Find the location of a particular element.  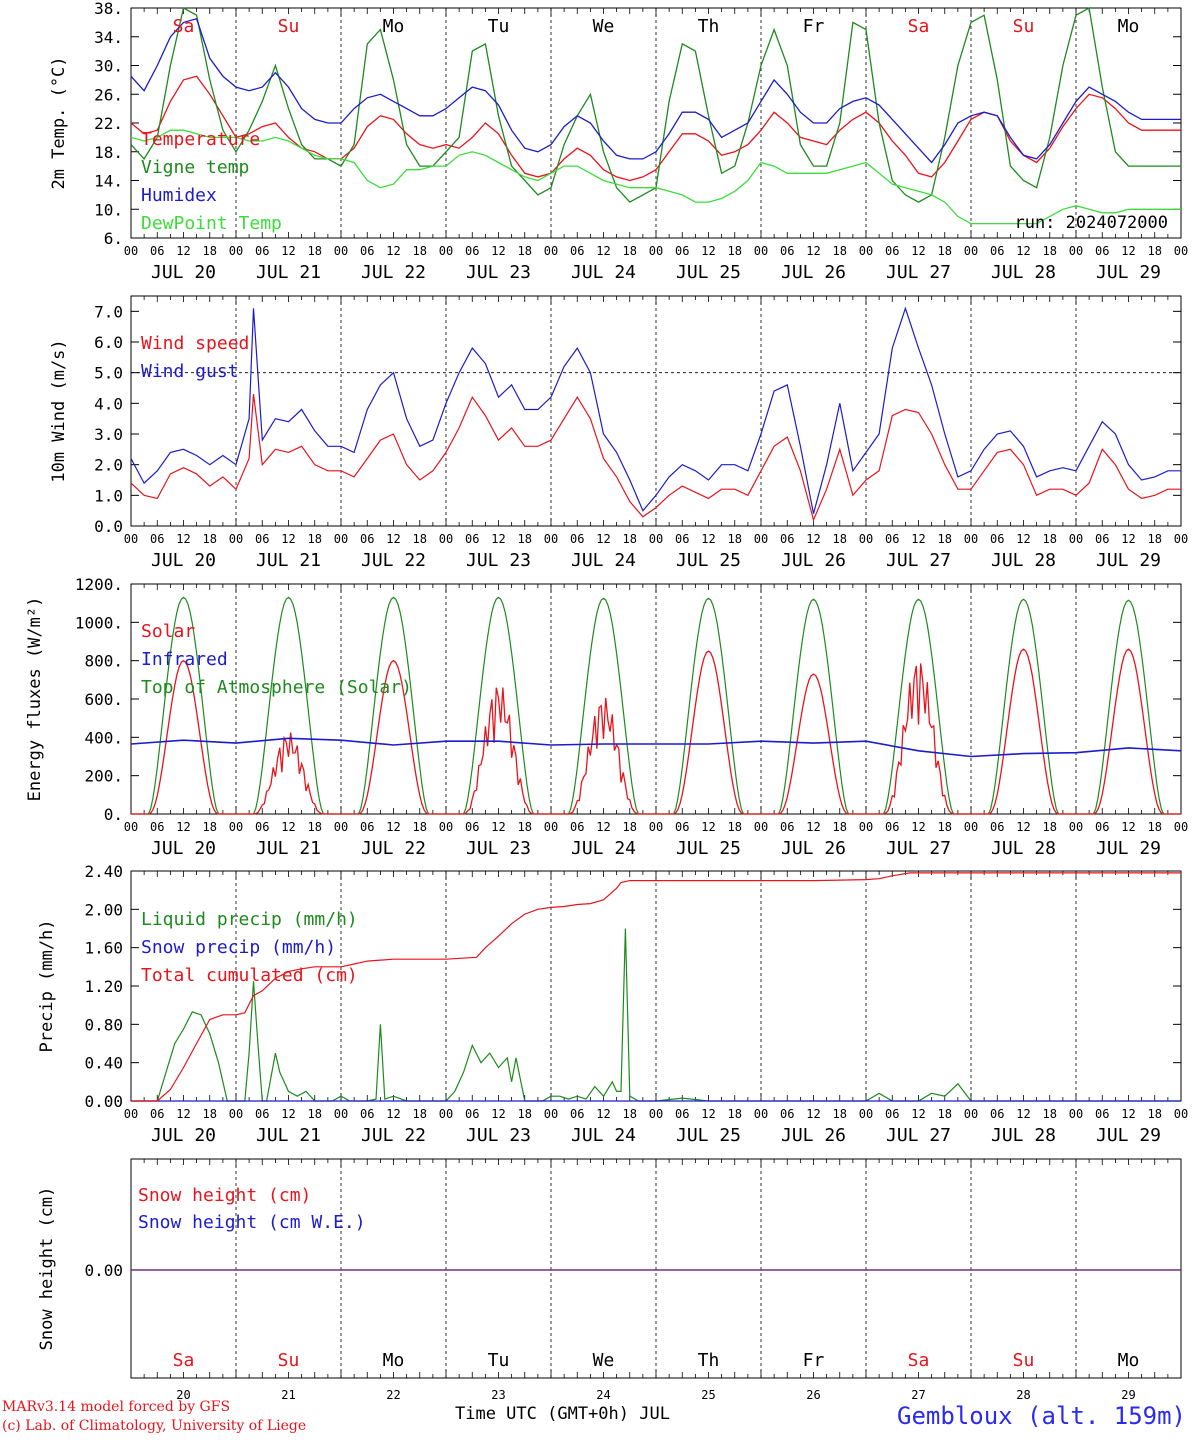

weekday-label: Tu is located at coordinates (499, 1360).